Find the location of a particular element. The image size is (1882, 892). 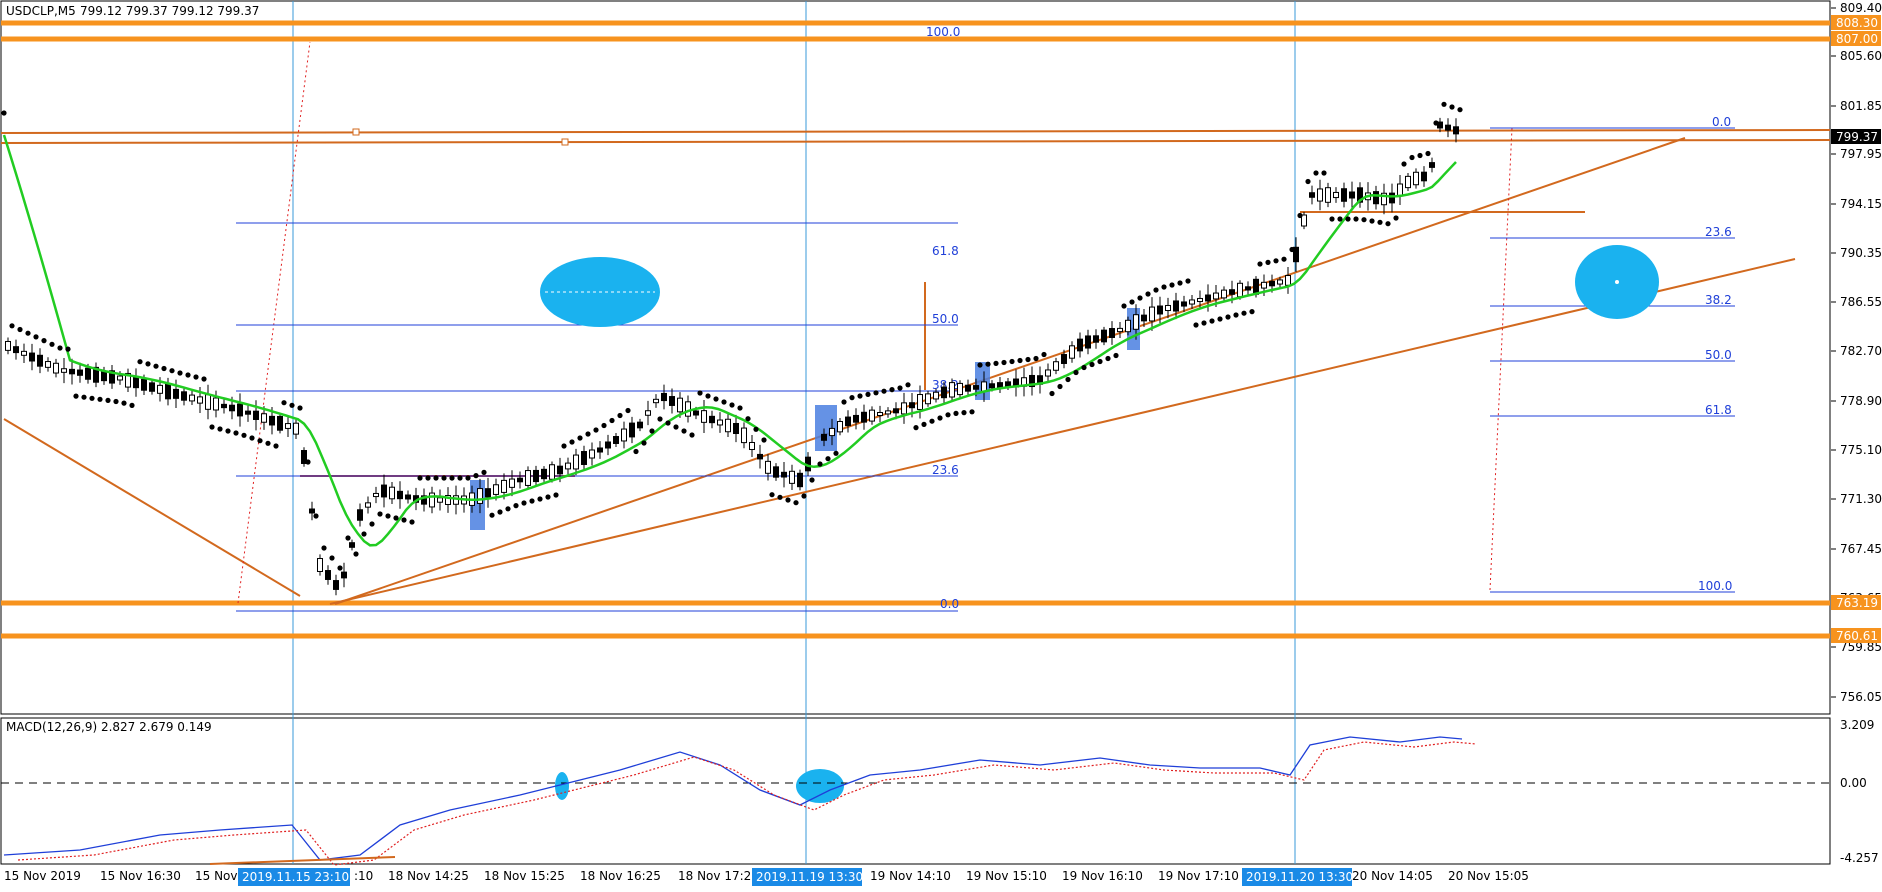

price-tick: 767.45 is located at coordinates (1861, 549).